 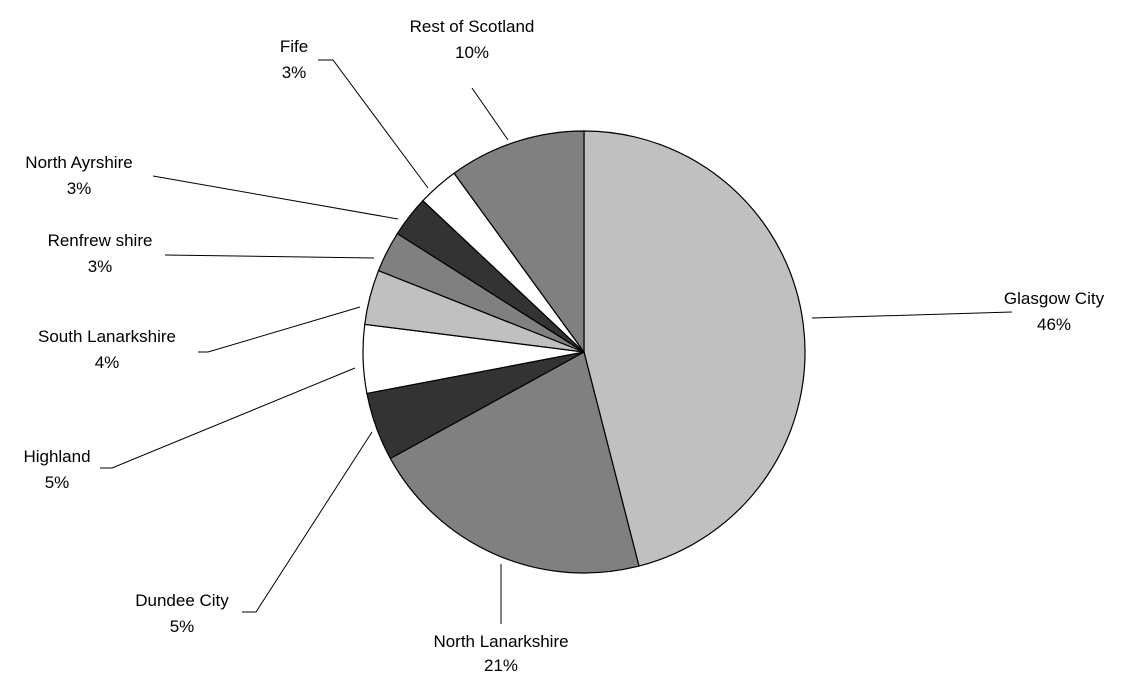 I want to click on leader-line-glasgow-city, so click(x=912, y=315).